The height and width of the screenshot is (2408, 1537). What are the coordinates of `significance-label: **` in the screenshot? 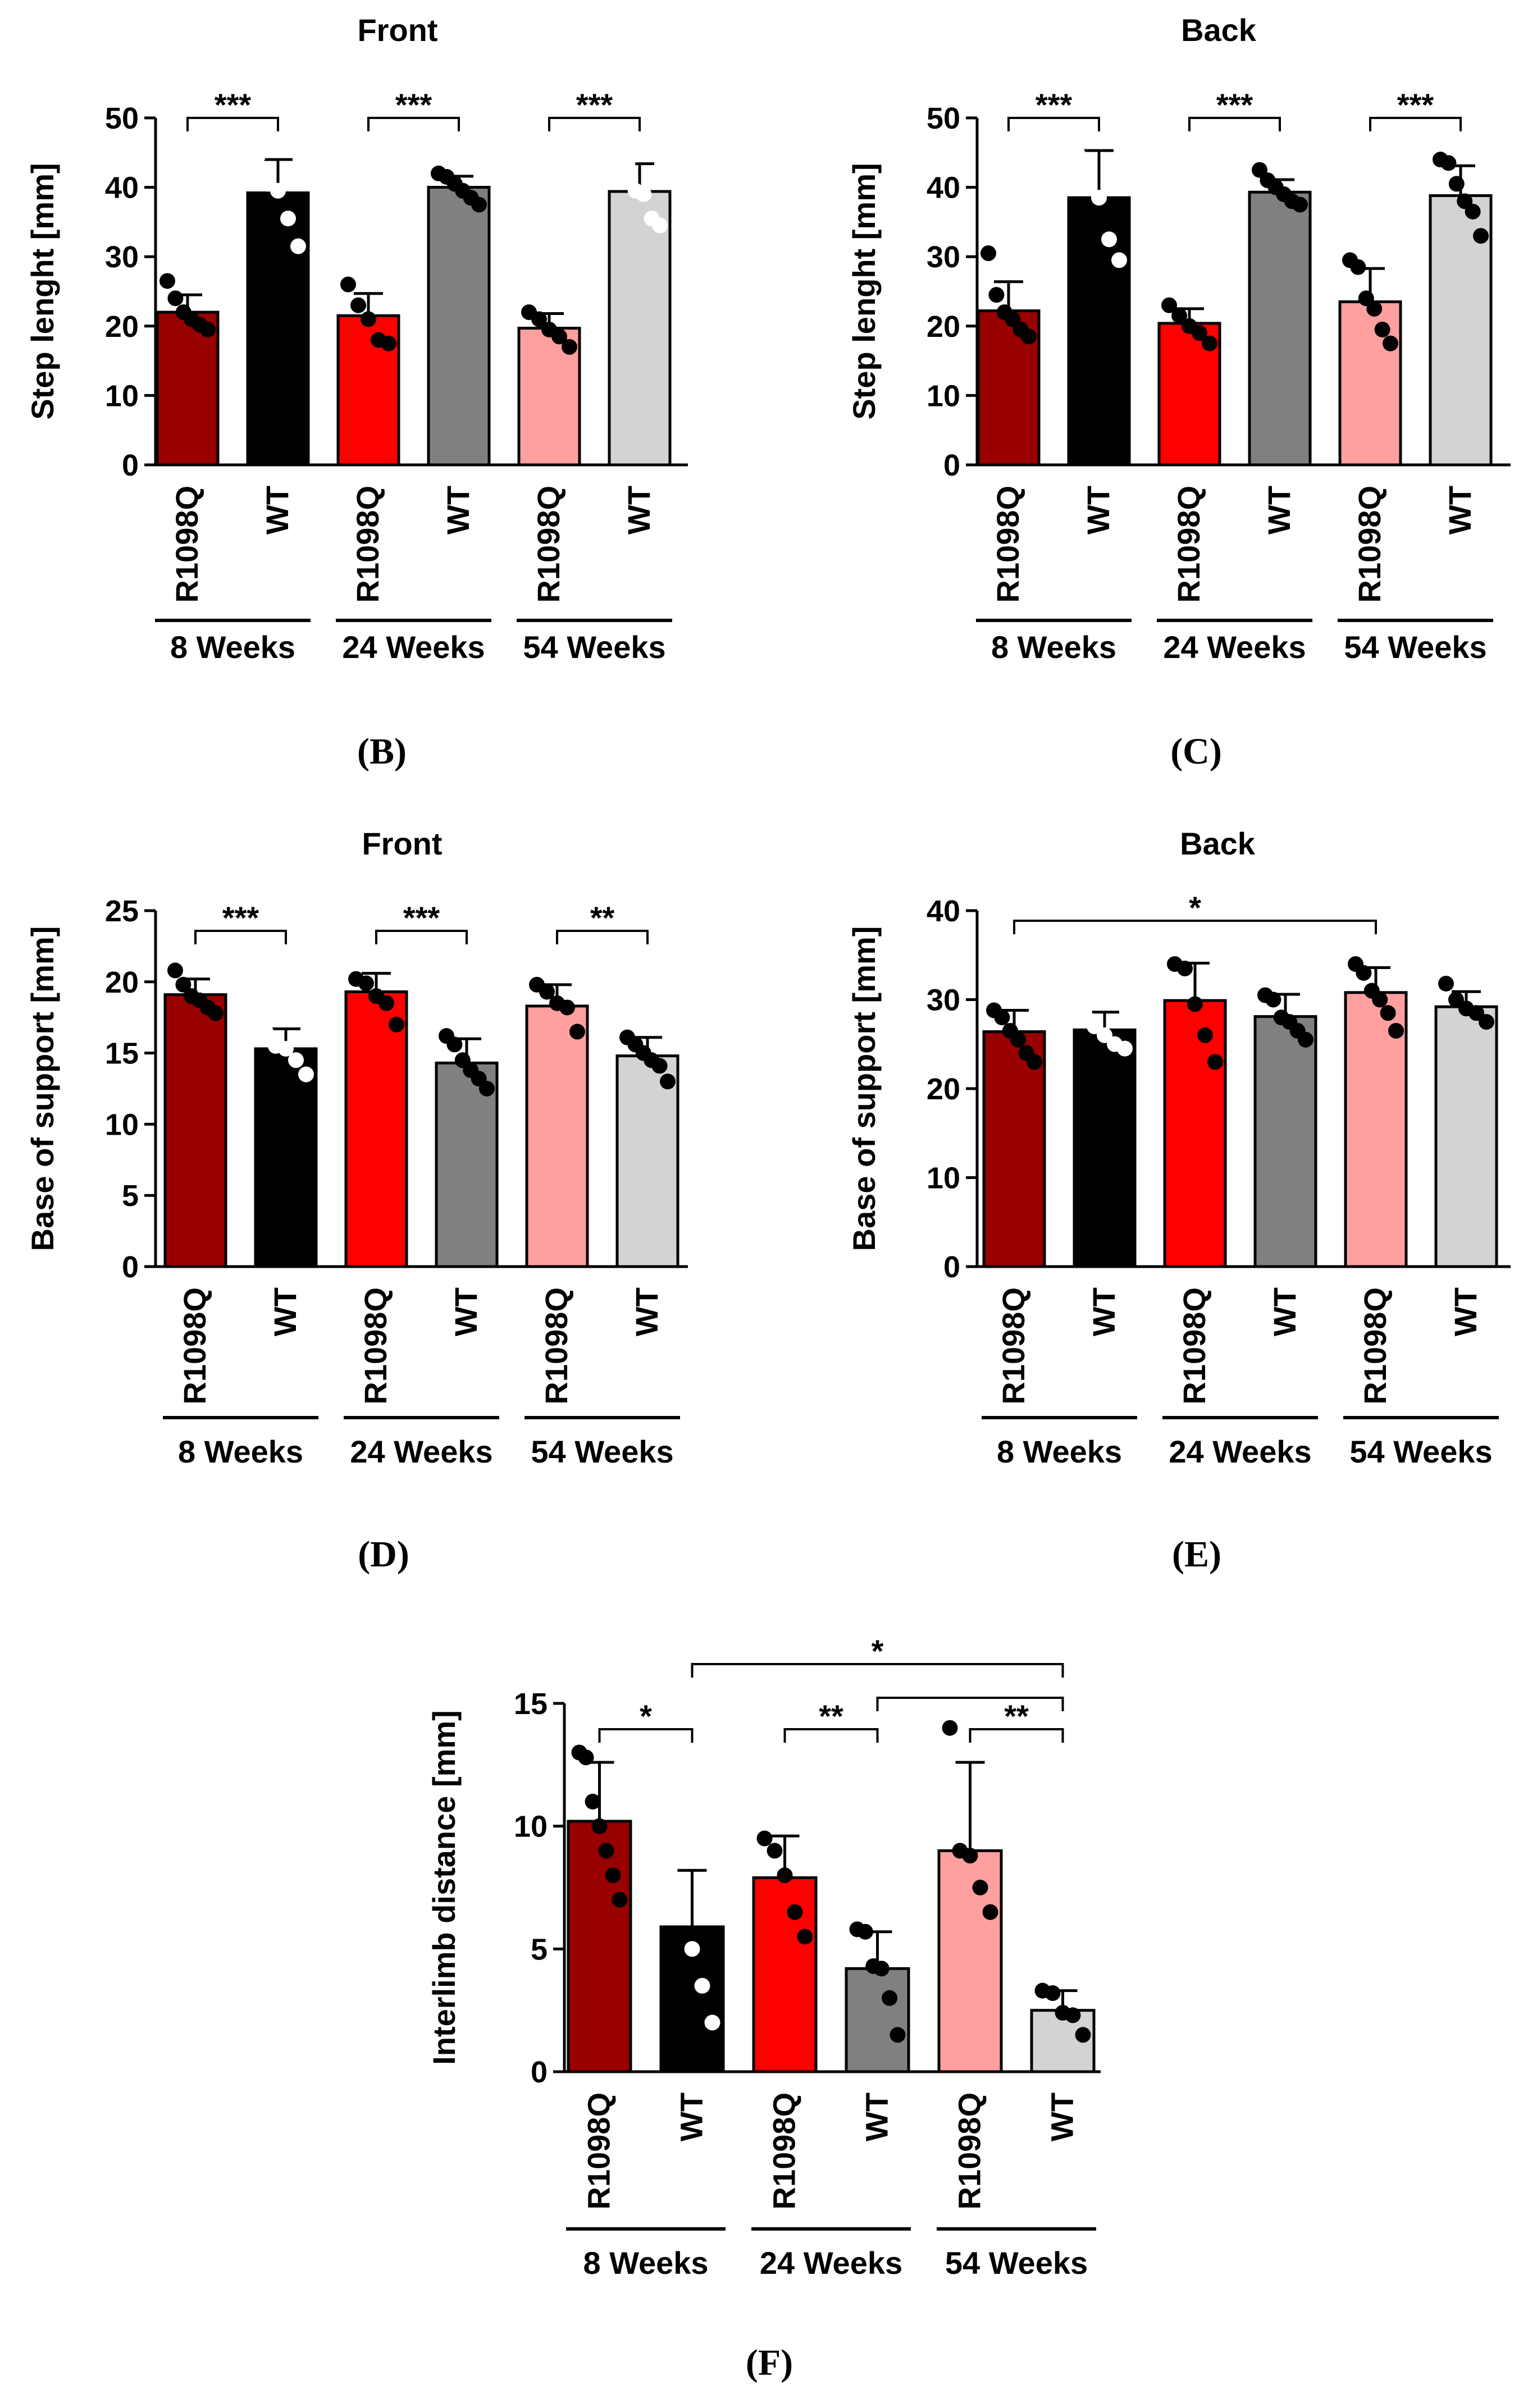 It's located at (603, 917).